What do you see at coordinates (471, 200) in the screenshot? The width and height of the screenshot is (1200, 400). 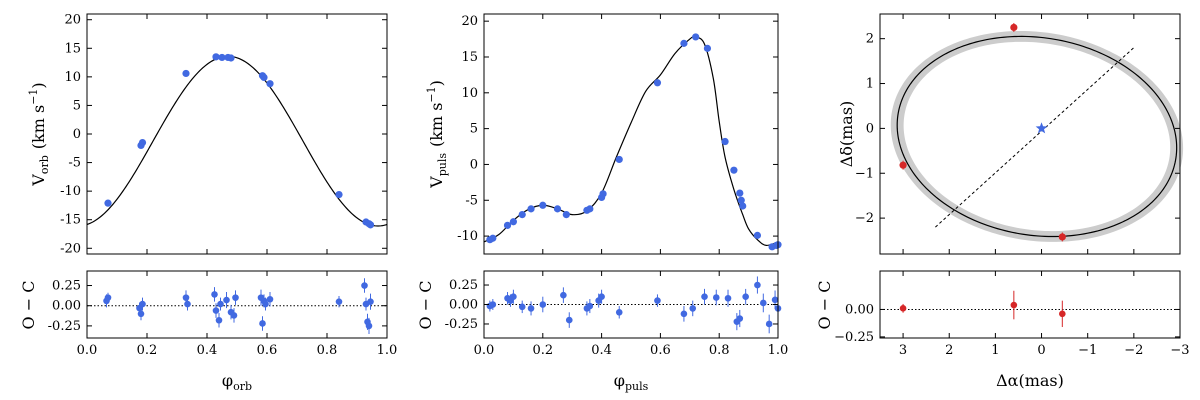 I see `puls-main-ytick-label: -5` at bounding box center [471, 200].